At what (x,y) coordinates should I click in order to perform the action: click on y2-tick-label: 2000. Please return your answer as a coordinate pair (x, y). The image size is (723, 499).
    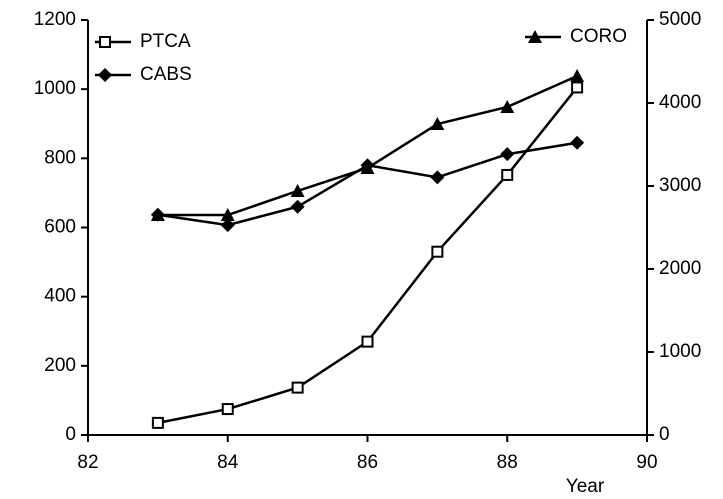
    Looking at the image, I should click on (680, 268).